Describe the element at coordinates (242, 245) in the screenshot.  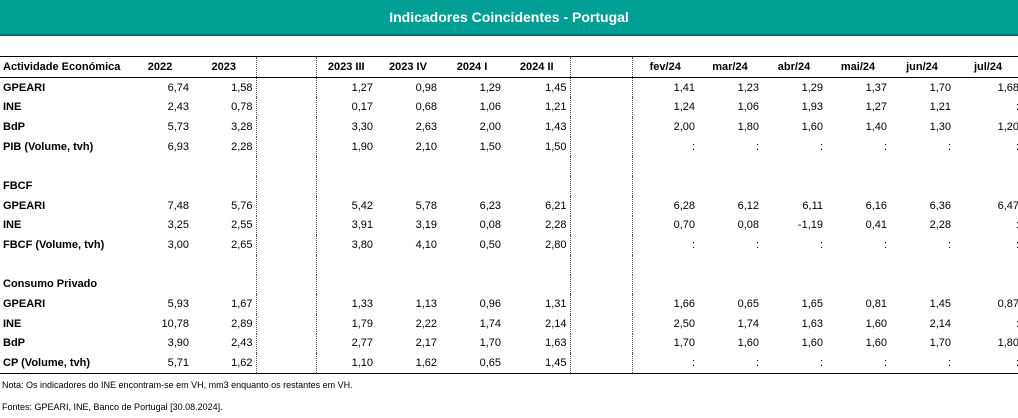
I see `value-cell: 2,65` at that location.